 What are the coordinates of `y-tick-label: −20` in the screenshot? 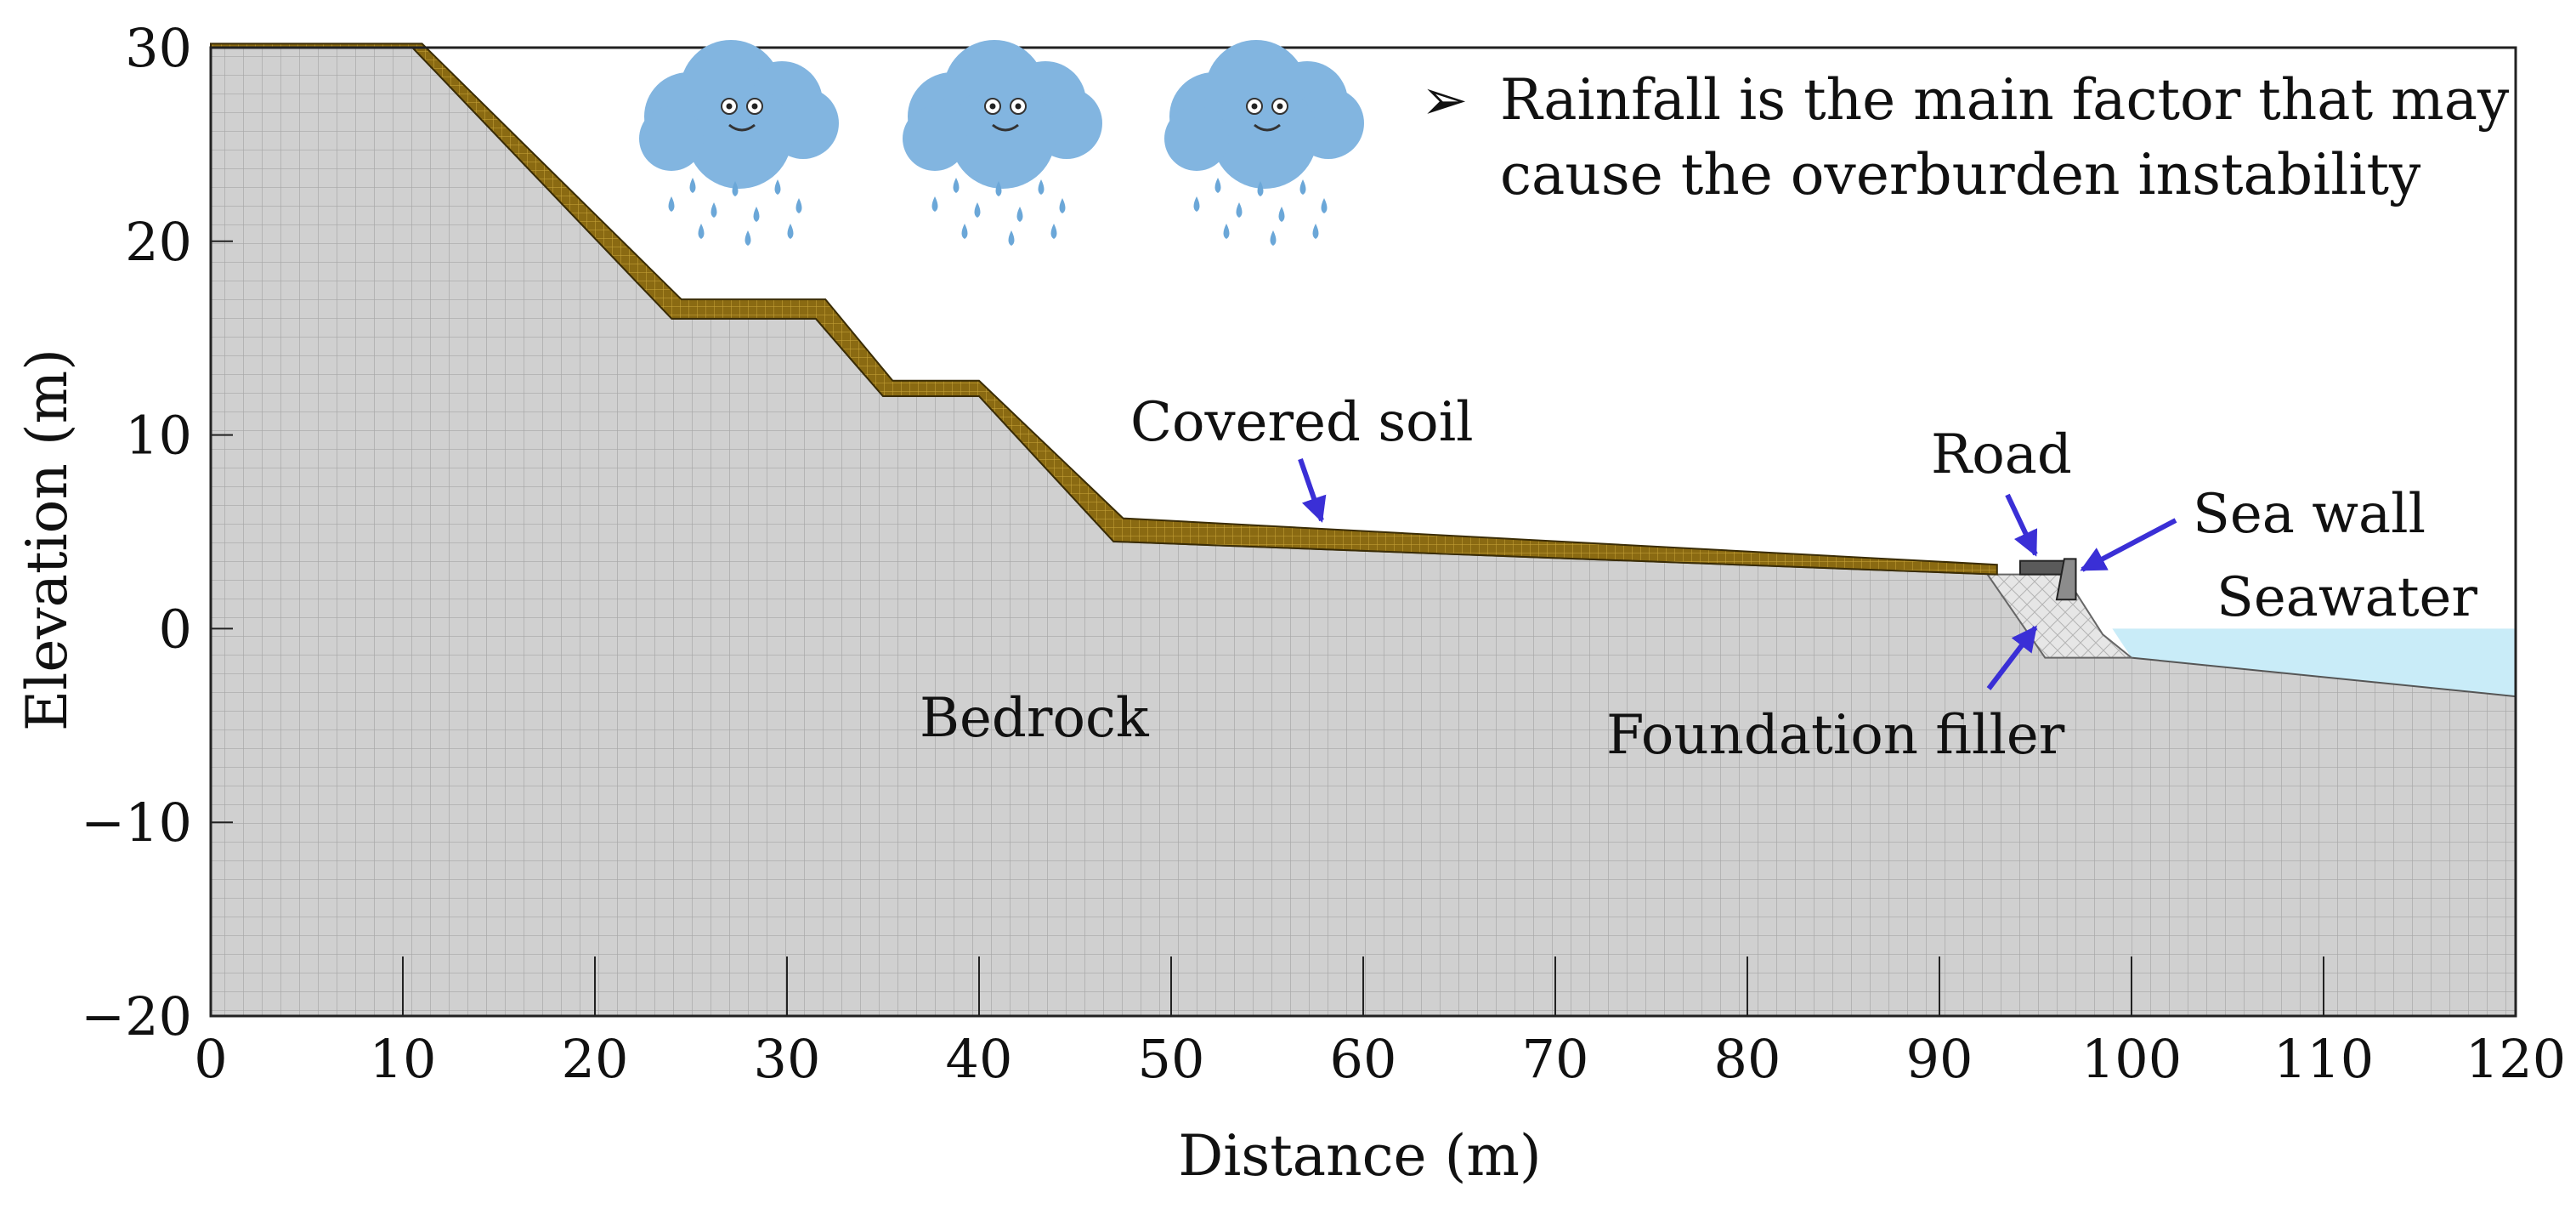 It's located at (136, 1016).